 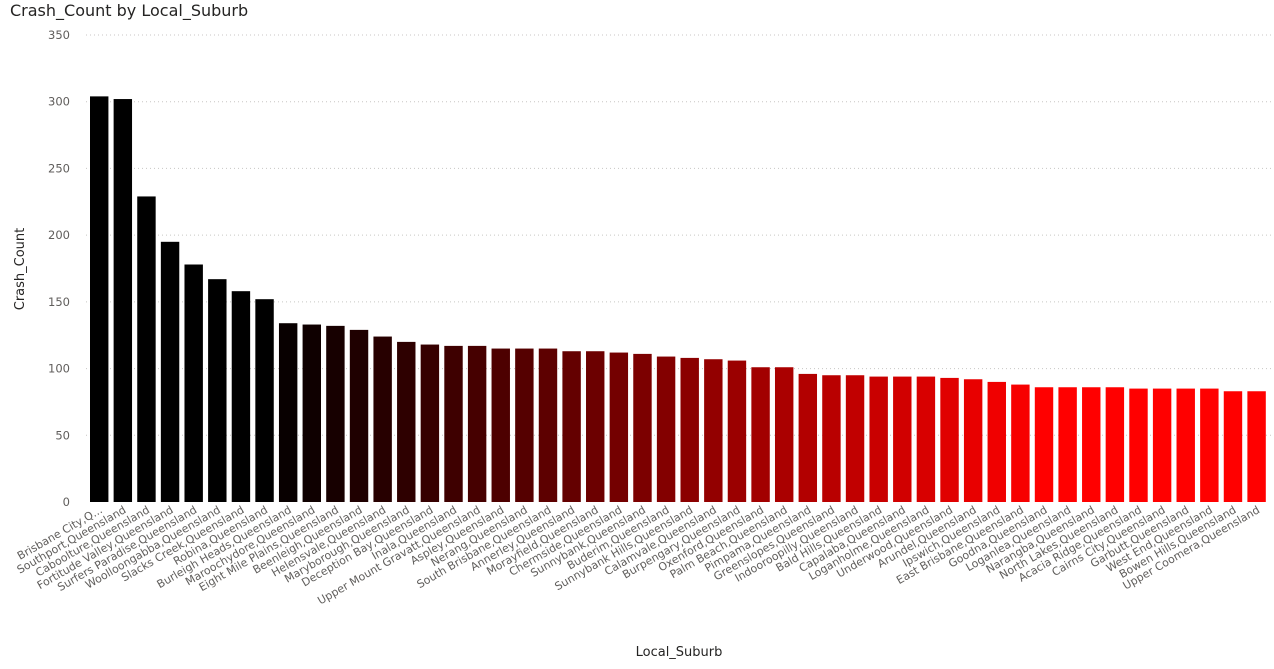 What do you see at coordinates (62, 435) in the screenshot?
I see `y-tick-label: 50` at bounding box center [62, 435].